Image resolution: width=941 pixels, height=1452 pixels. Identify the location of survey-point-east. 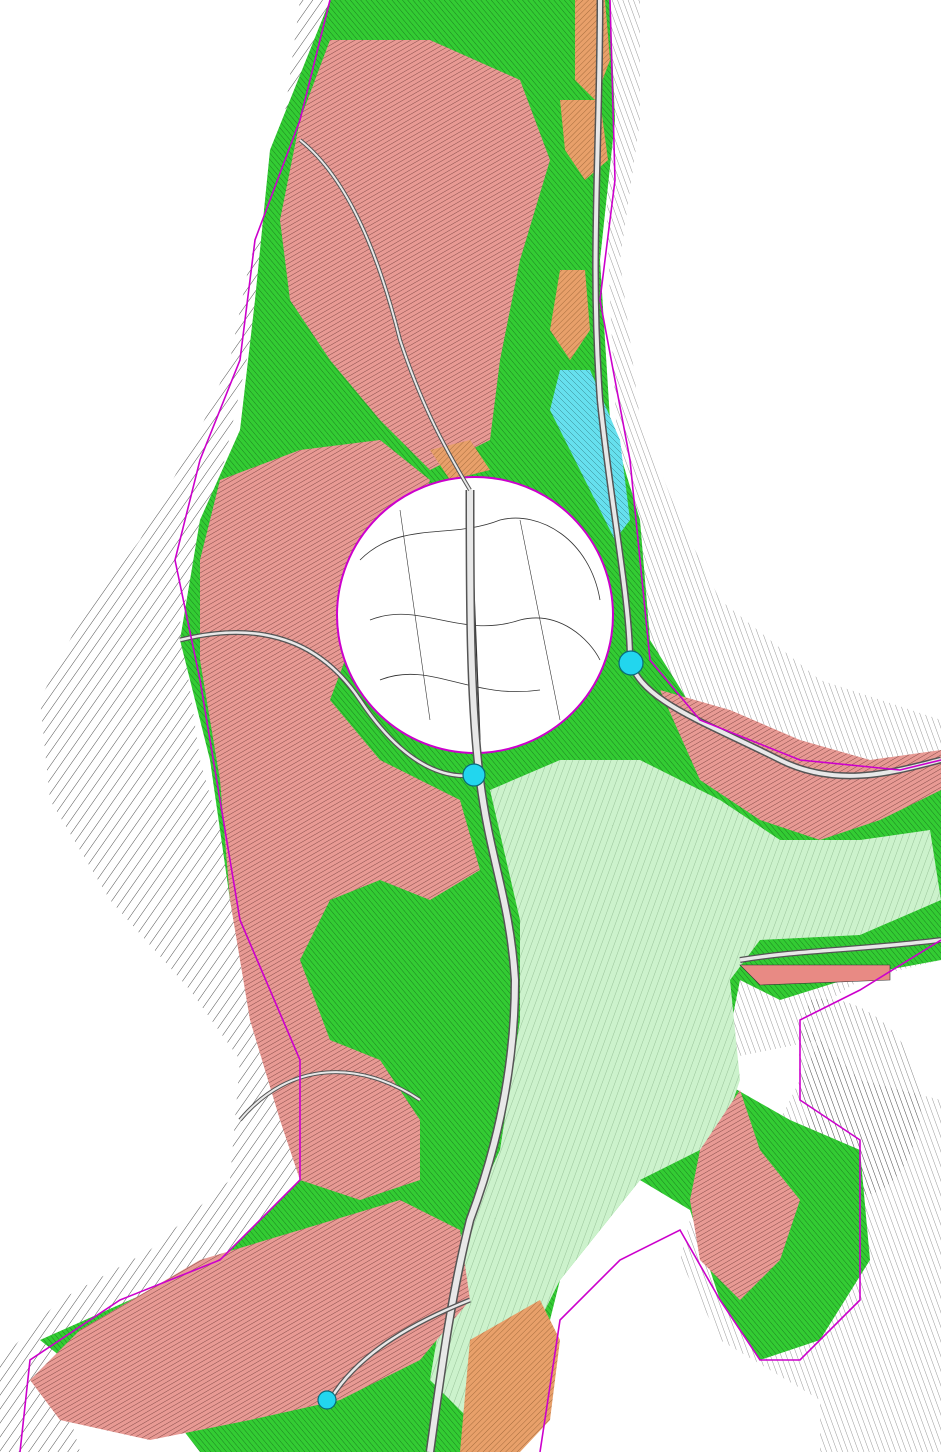
(631, 663).